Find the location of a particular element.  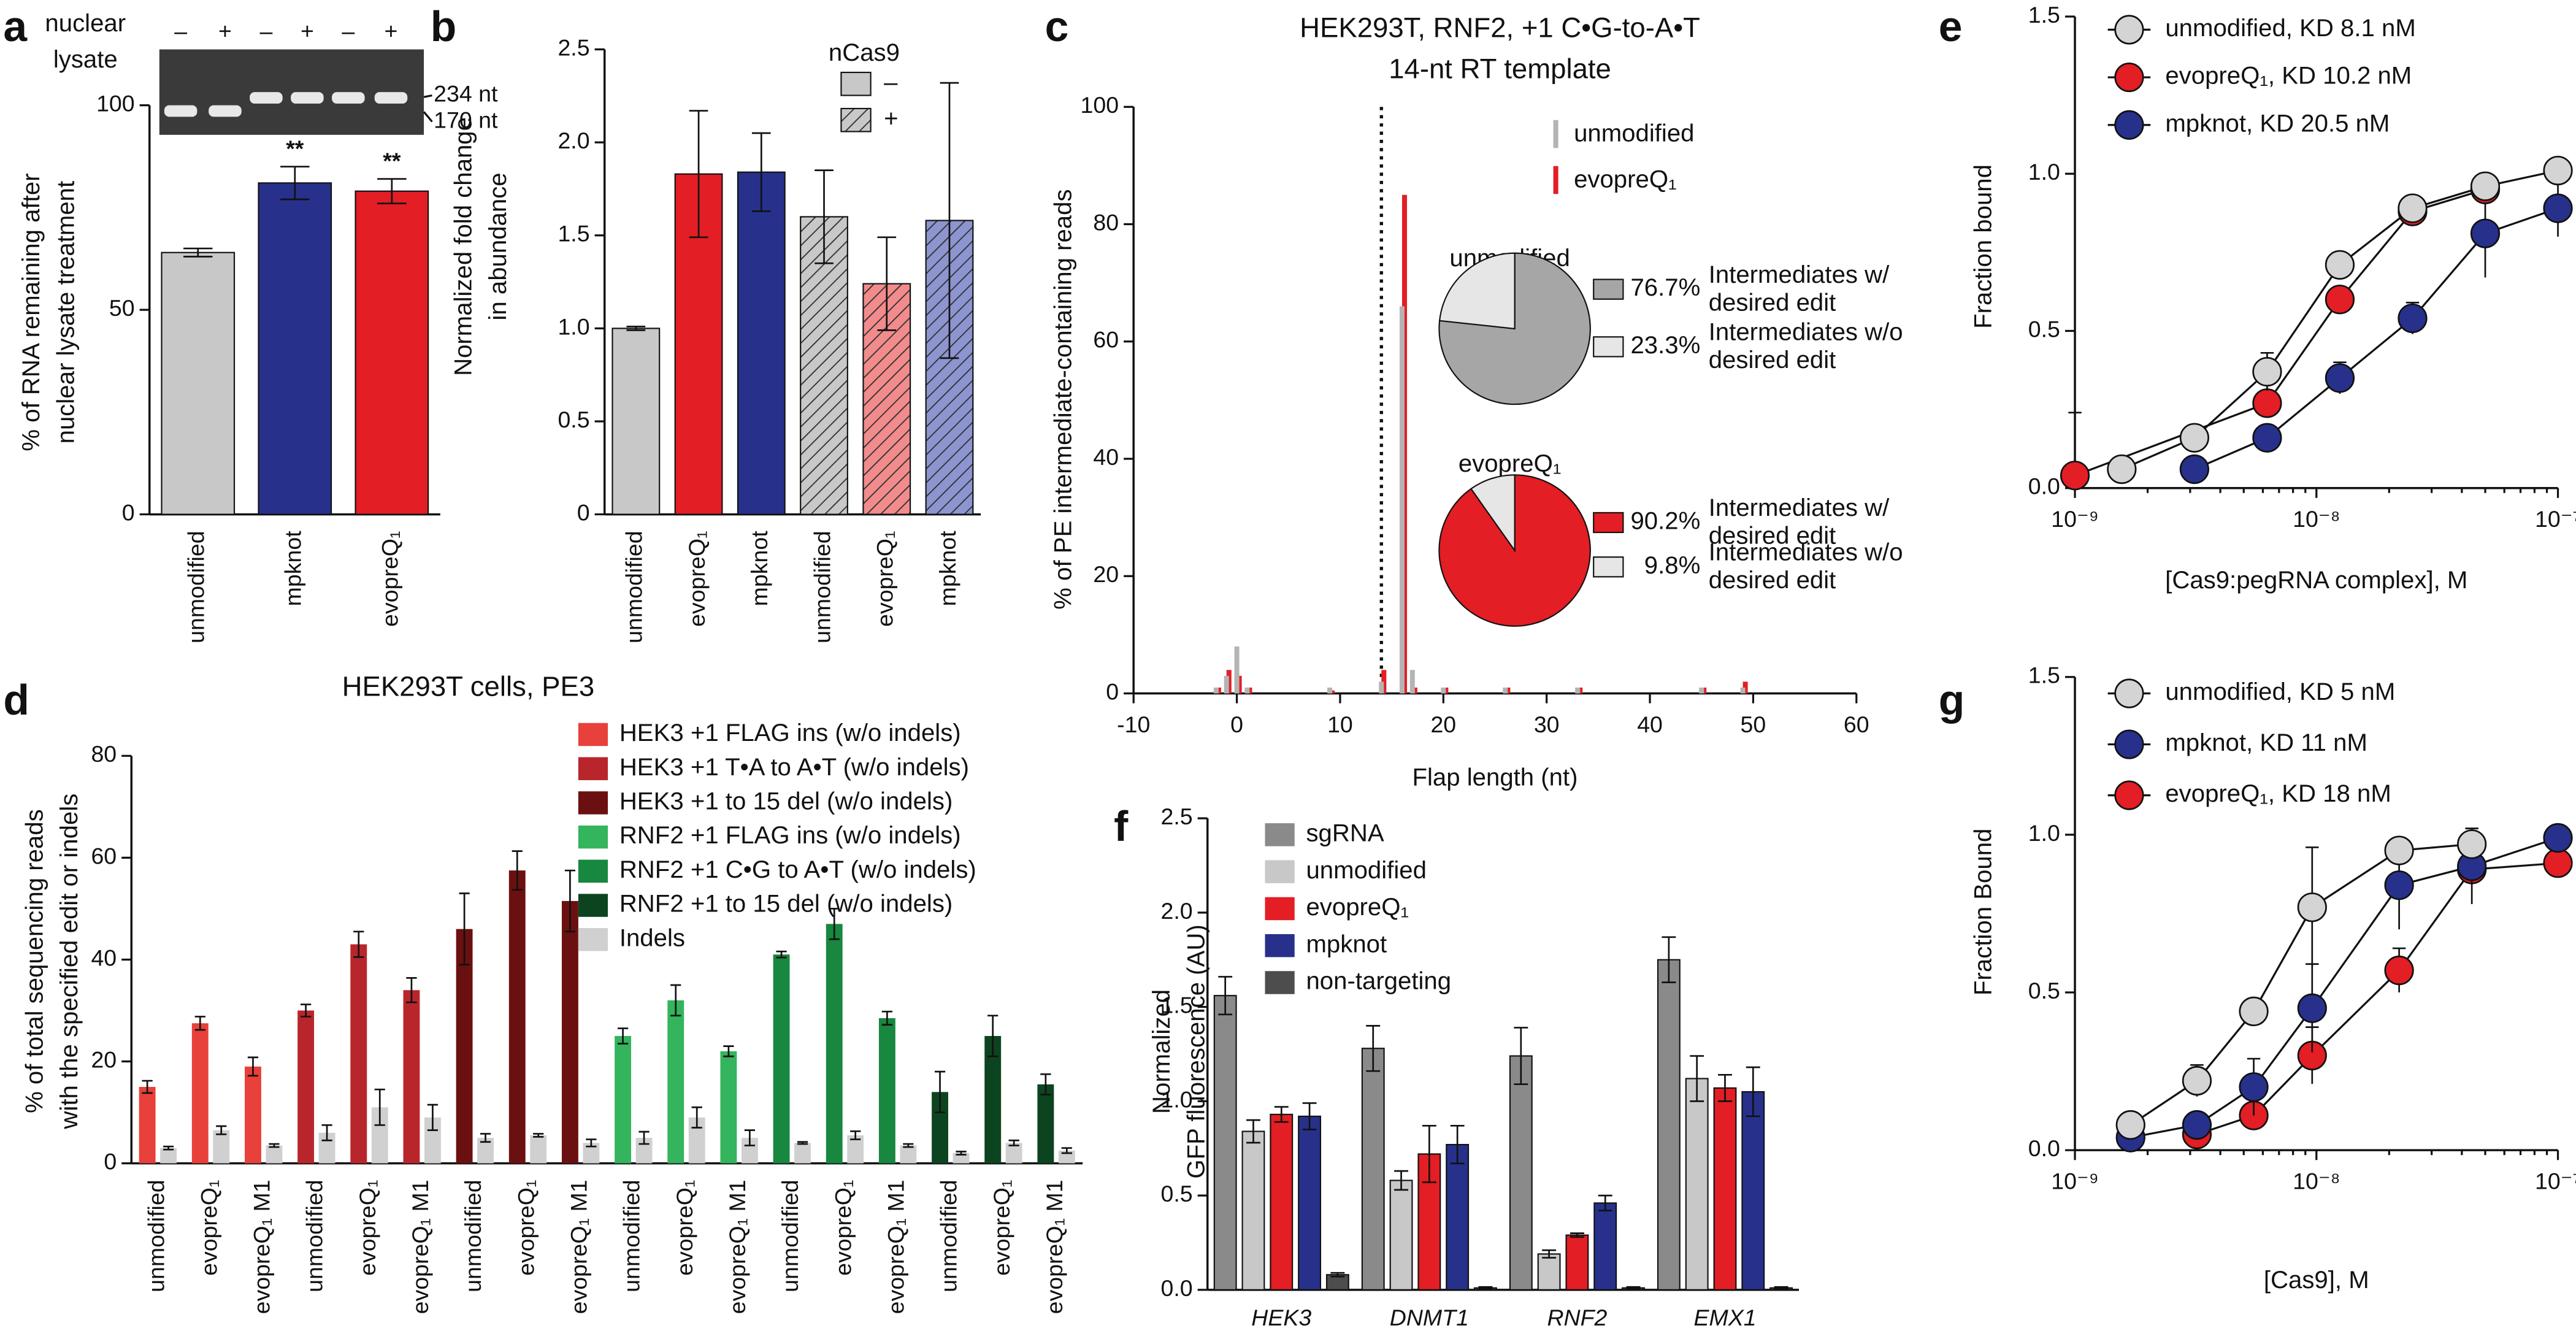

x-tick-label: RNF2 is located at coordinates (1577, 1317).